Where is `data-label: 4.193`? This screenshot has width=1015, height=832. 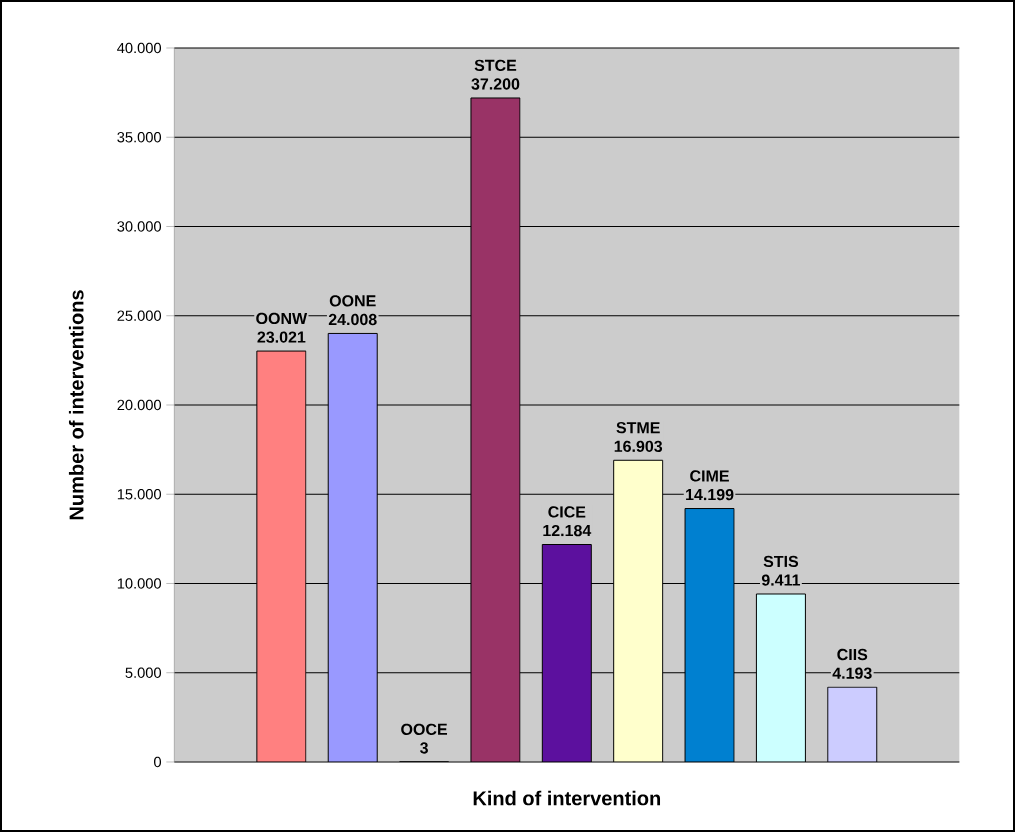
data-label: 4.193 is located at coordinates (852, 673).